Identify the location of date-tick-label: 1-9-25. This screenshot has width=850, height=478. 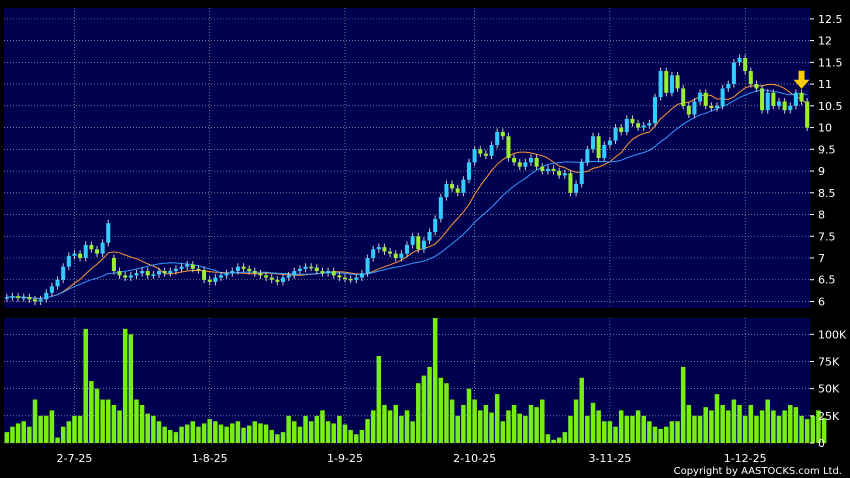
(345, 458).